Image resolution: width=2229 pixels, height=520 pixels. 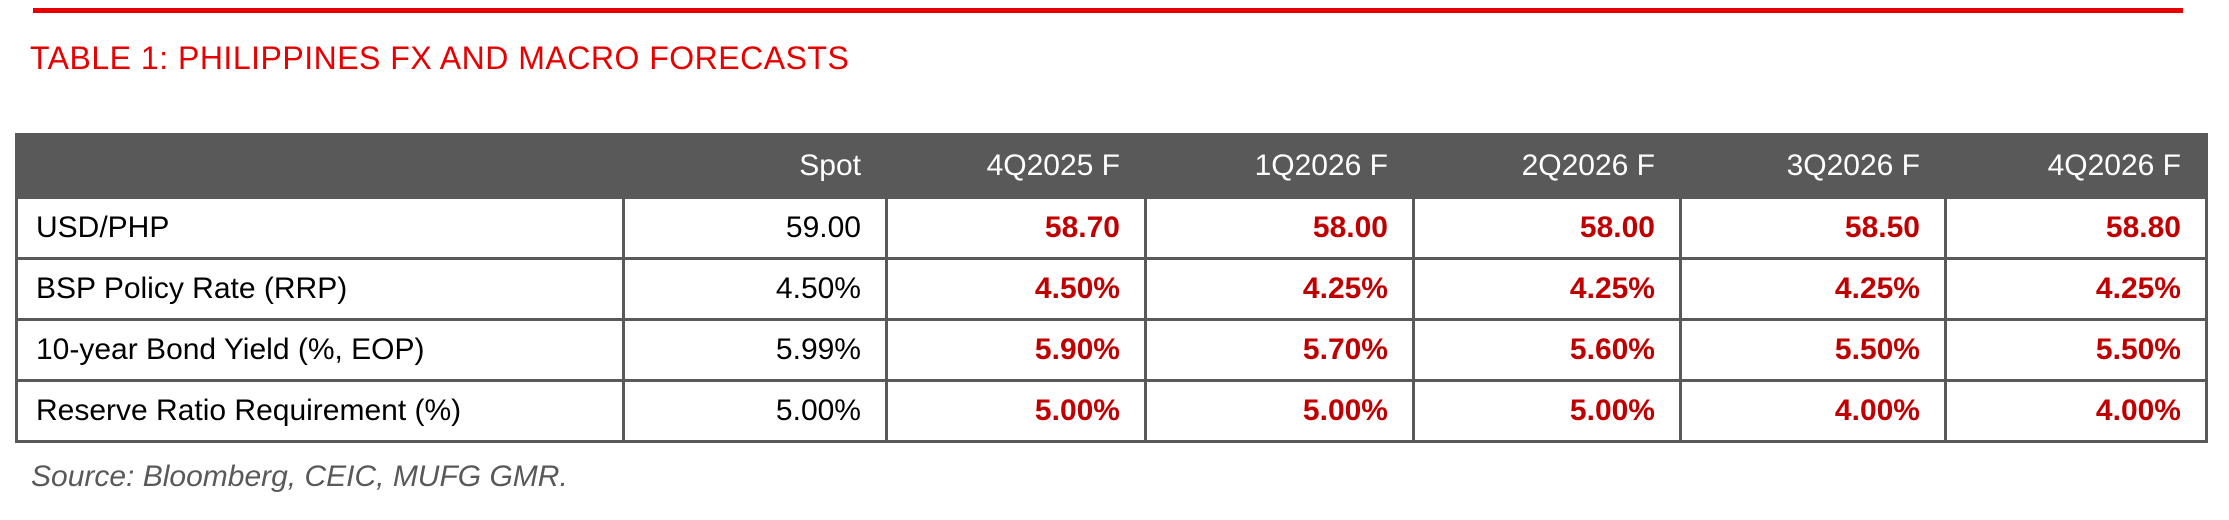 What do you see at coordinates (320, 228) in the screenshot?
I see `row-label: USD/PHP` at bounding box center [320, 228].